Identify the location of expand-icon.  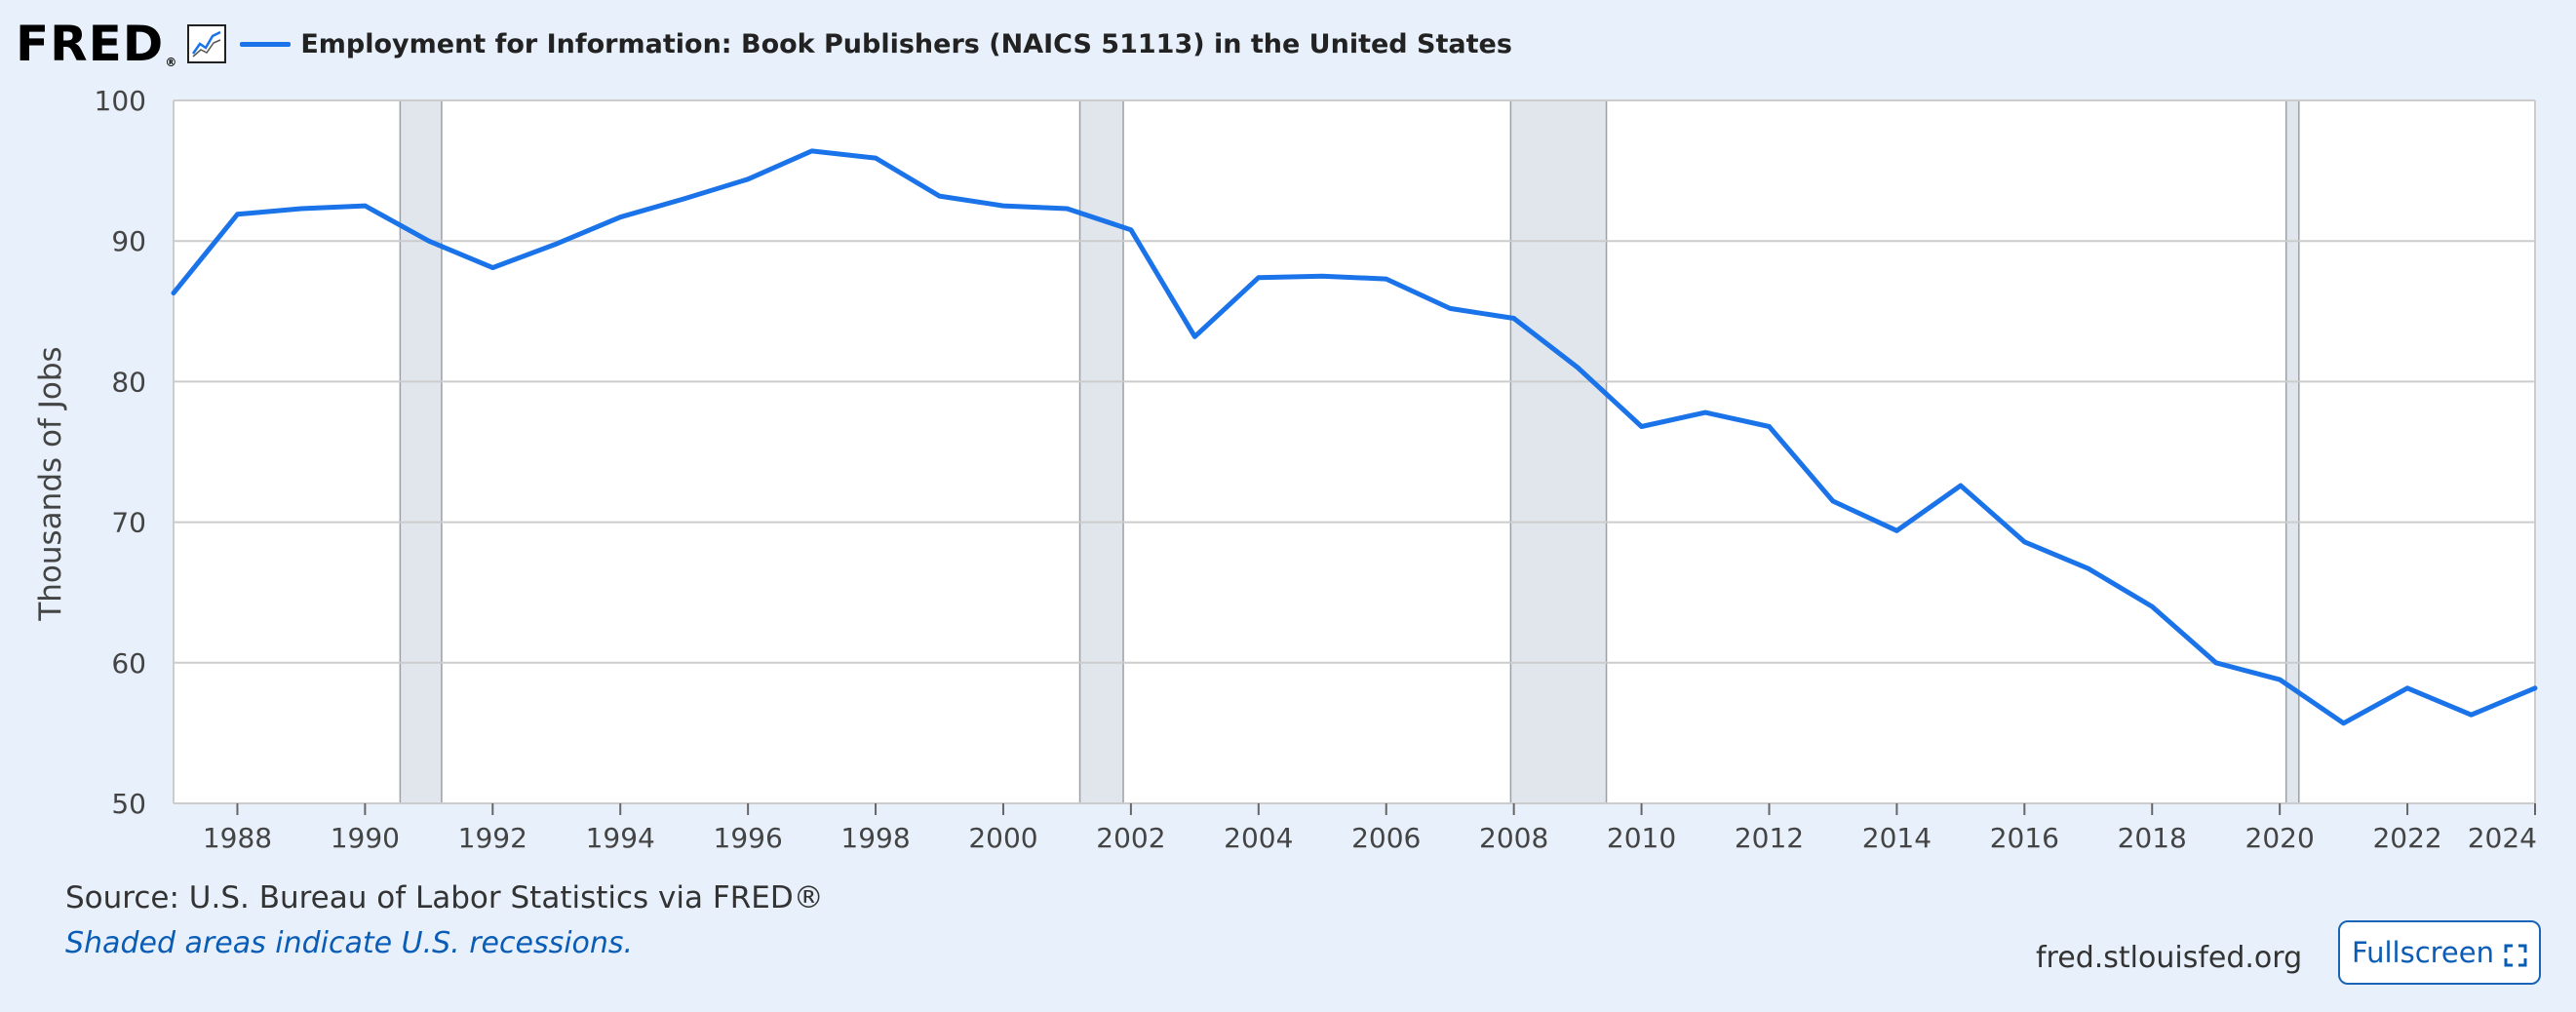
(2515, 954).